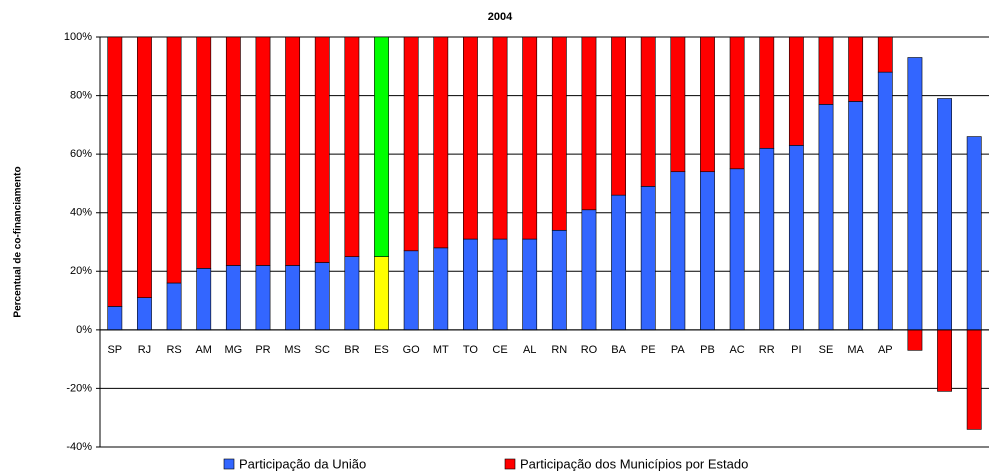 Image resolution: width=991 pixels, height=475 pixels. Describe the element at coordinates (81, 271) in the screenshot. I see `y-tick-label: 20%` at that location.